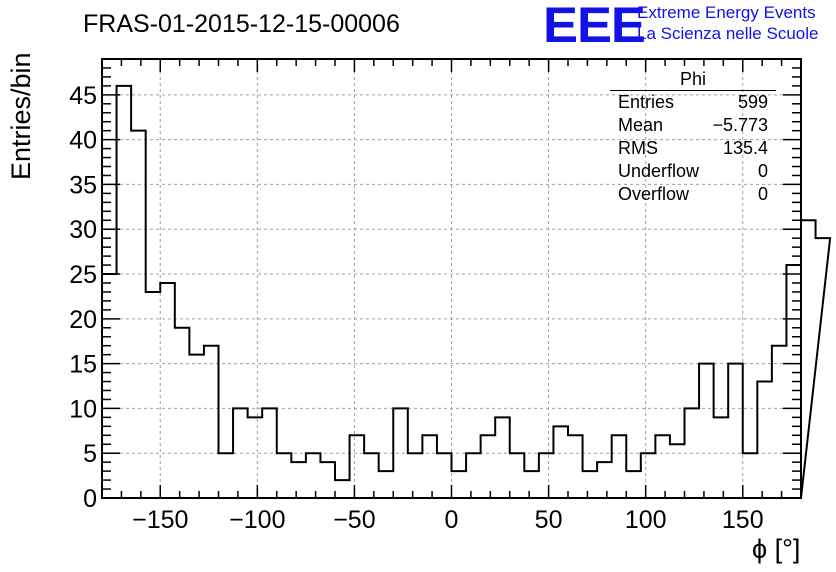  I want to click on x-tick-label: 50, so click(549, 520).